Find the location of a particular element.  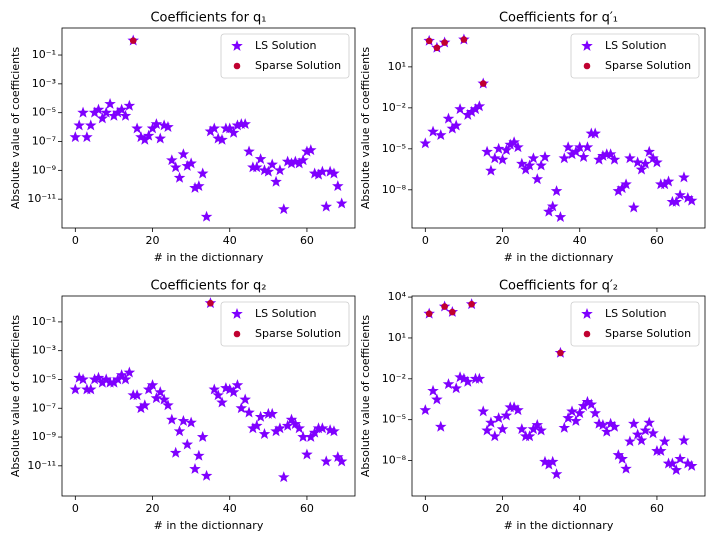

legend-label: LS Solution is located at coordinates (635, 45).